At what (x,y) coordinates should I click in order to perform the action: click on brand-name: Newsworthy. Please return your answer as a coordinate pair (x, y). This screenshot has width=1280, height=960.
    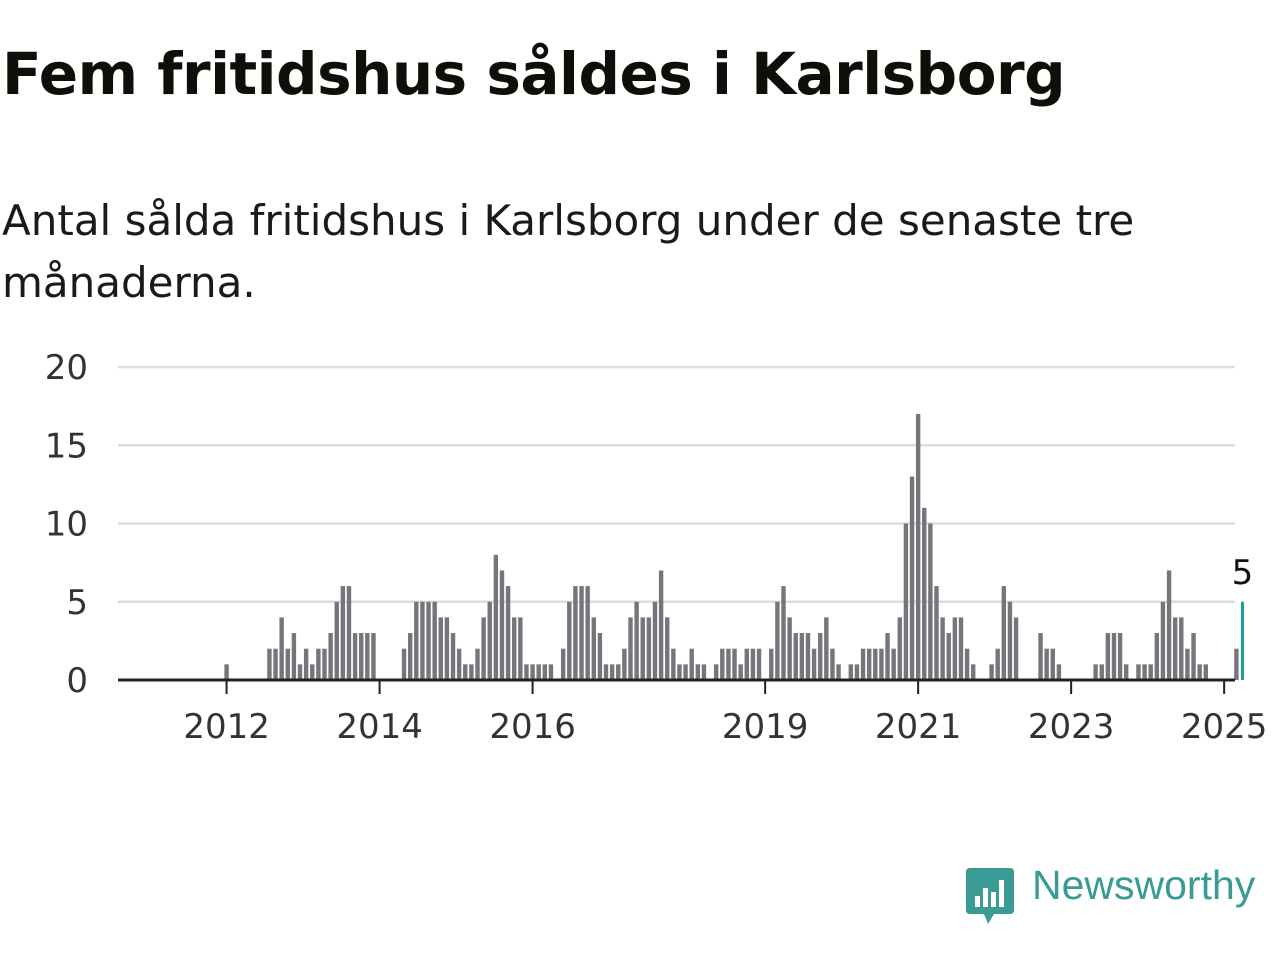
    Looking at the image, I should click on (1144, 885).